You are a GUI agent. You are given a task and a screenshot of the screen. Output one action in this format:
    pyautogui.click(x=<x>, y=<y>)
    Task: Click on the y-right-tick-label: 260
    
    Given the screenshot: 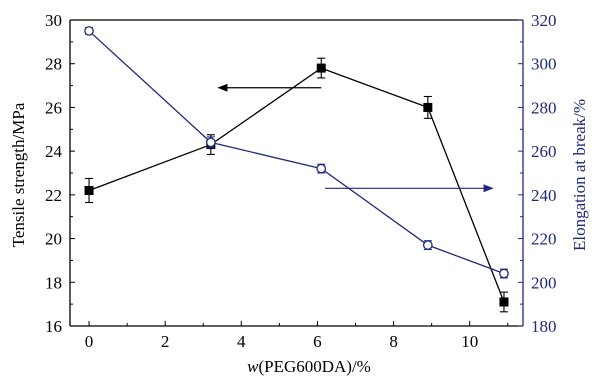 What is the action you would take?
    pyautogui.click(x=544, y=151)
    